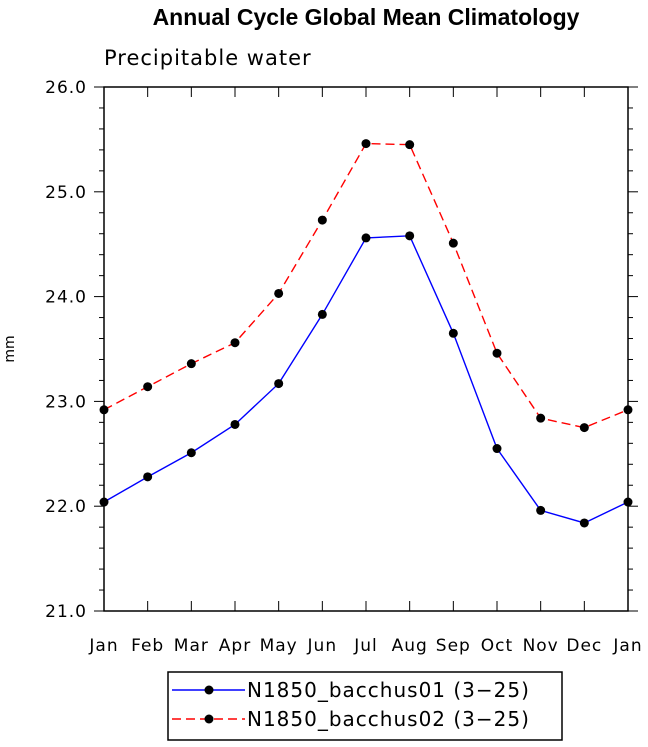 This screenshot has width=648, height=747. What do you see at coordinates (322, 646) in the screenshot?
I see `x-tick-label: Jun` at bounding box center [322, 646].